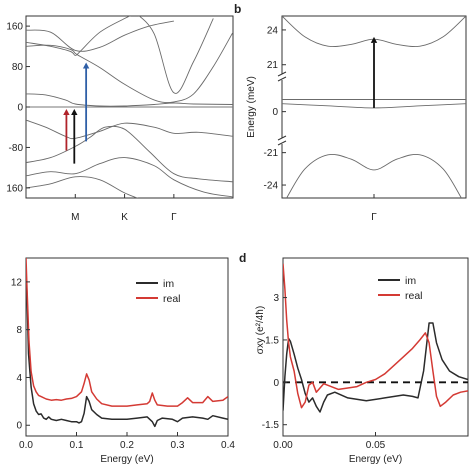 This screenshot has height=474, width=474. I want to click on panel-b-y-ticks: 24 21 0 -21 -24, so click(275, 108).